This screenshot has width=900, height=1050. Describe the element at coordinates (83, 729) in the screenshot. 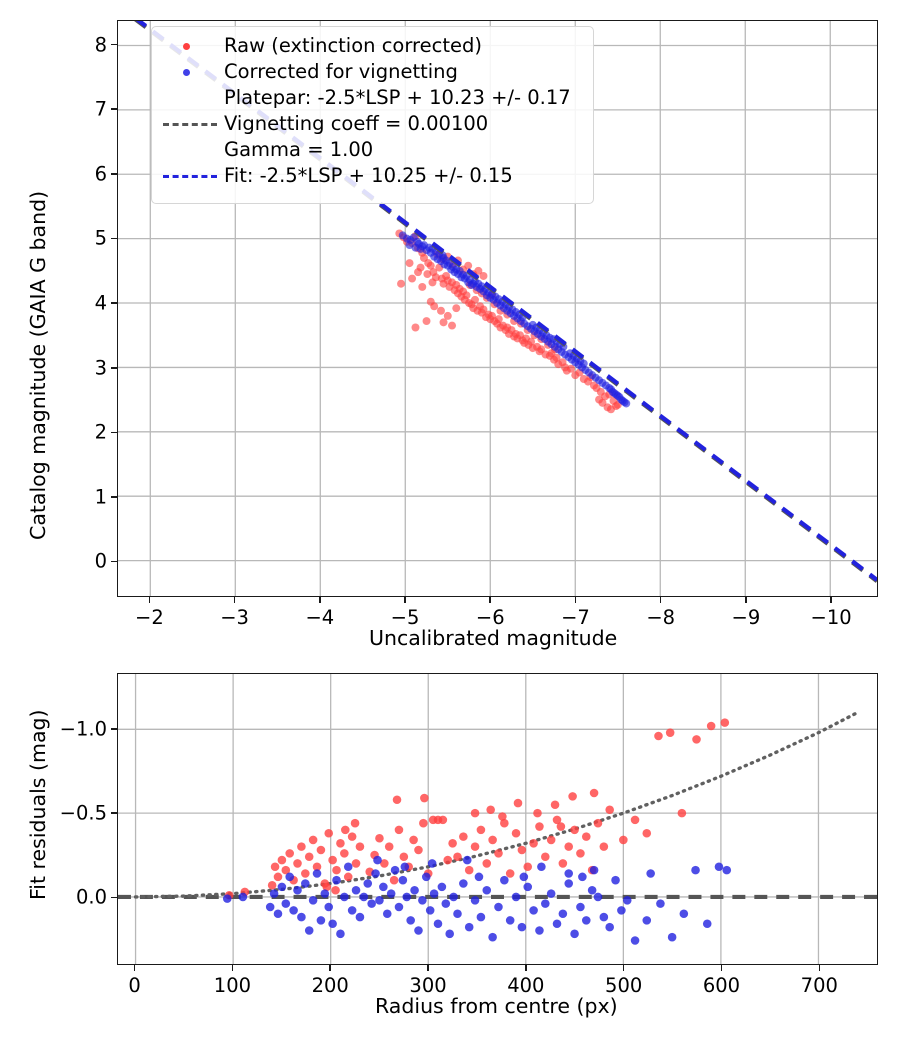

I see `y-tick-label: −1.0` at that location.